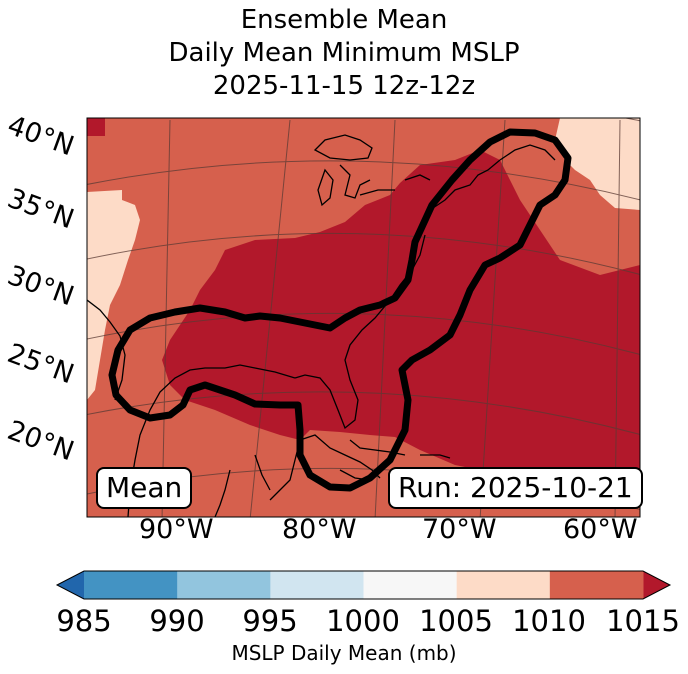  I want to click on lon-label-70w: 70°W, so click(459, 529).